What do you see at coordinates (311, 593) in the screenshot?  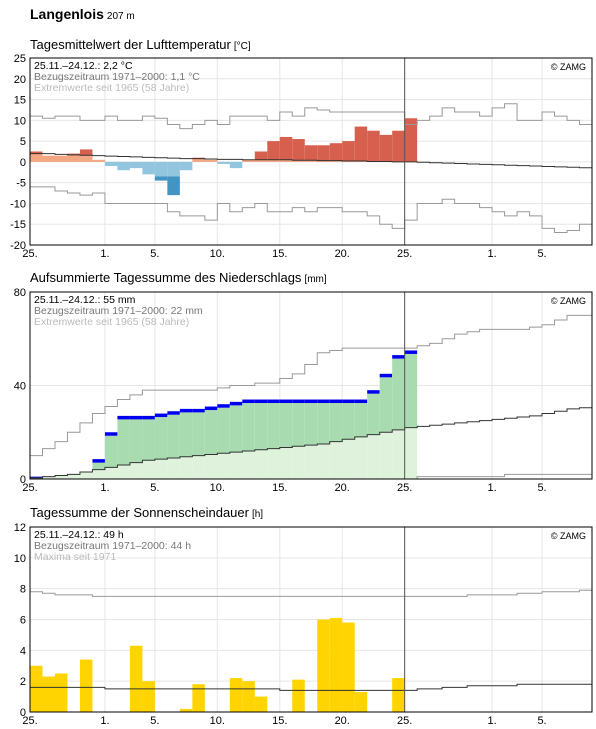 I see `sun-maxima-line` at bounding box center [311, 593].